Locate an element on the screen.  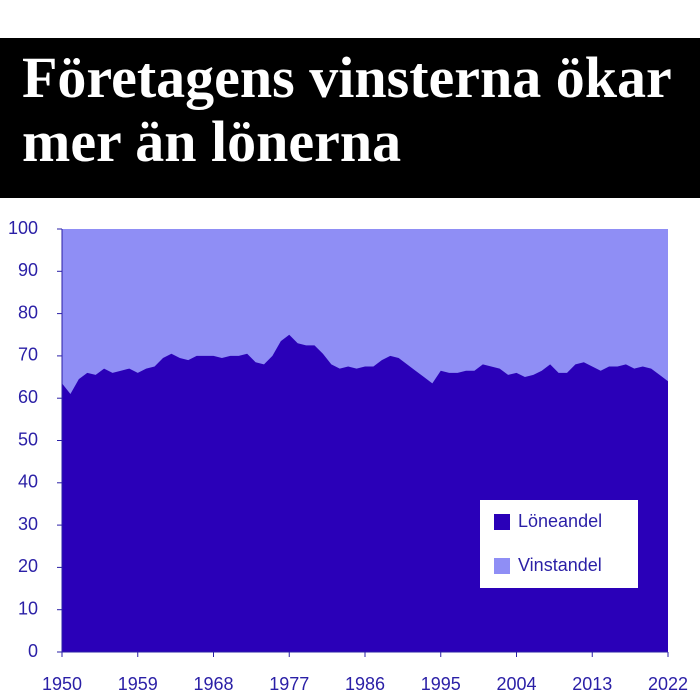
x-tick-label: 1986 is located at coordinates (365, 684).